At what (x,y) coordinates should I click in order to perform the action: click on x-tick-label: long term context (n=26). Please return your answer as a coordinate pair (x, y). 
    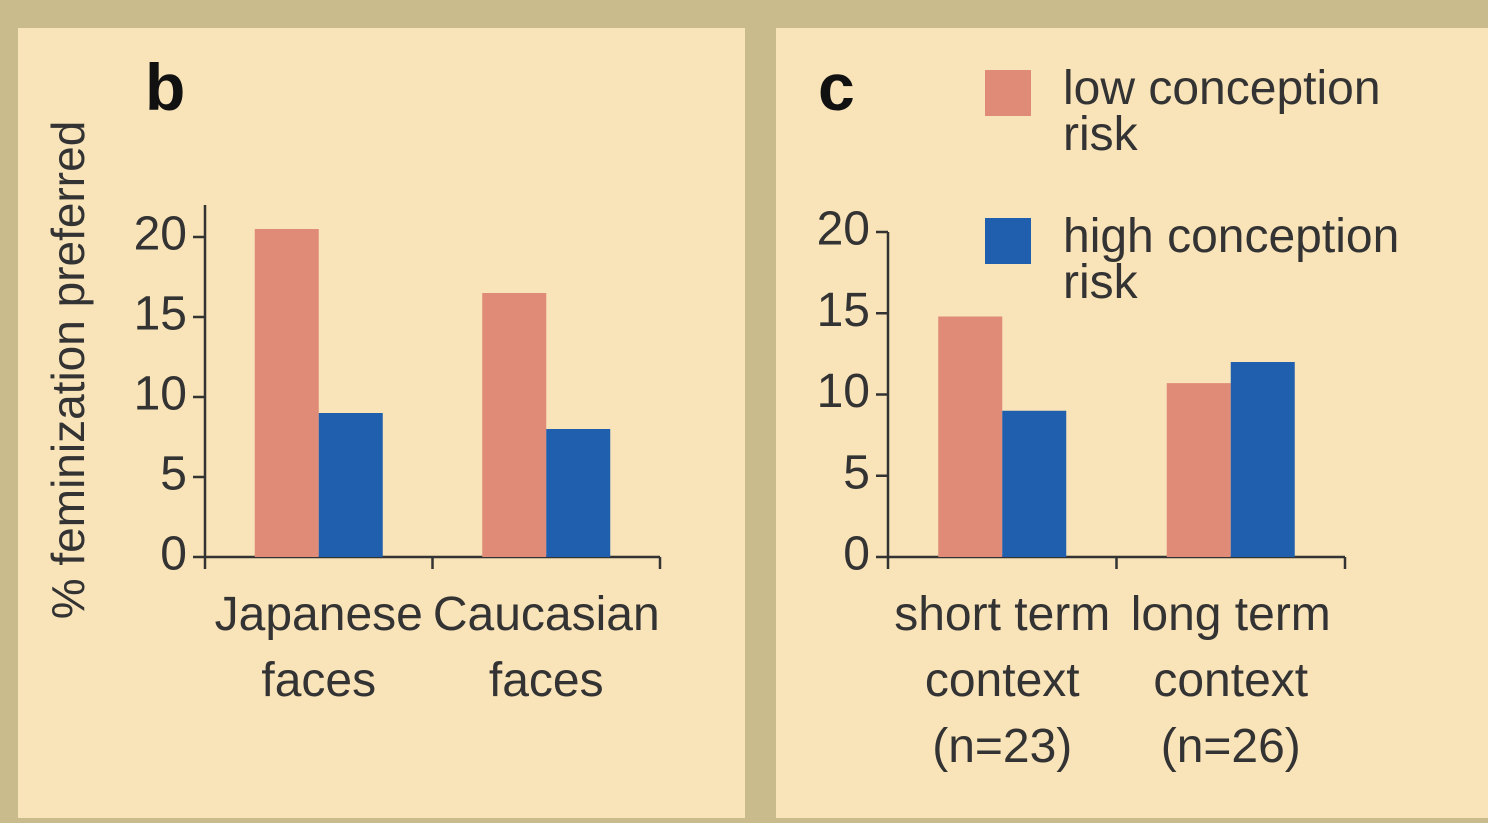
    Looking at the image, I should click on (1230, 680).